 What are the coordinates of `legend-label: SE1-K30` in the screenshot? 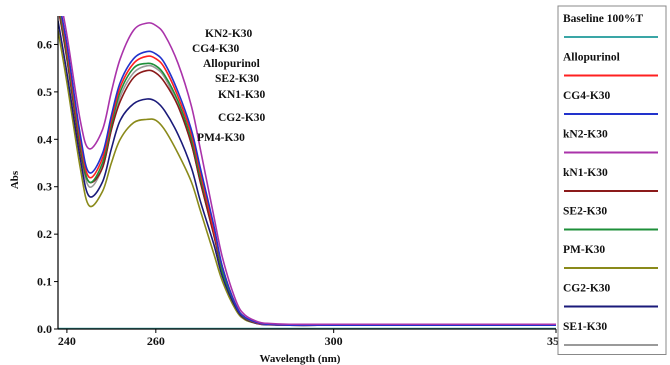 It's located at (585, 327).